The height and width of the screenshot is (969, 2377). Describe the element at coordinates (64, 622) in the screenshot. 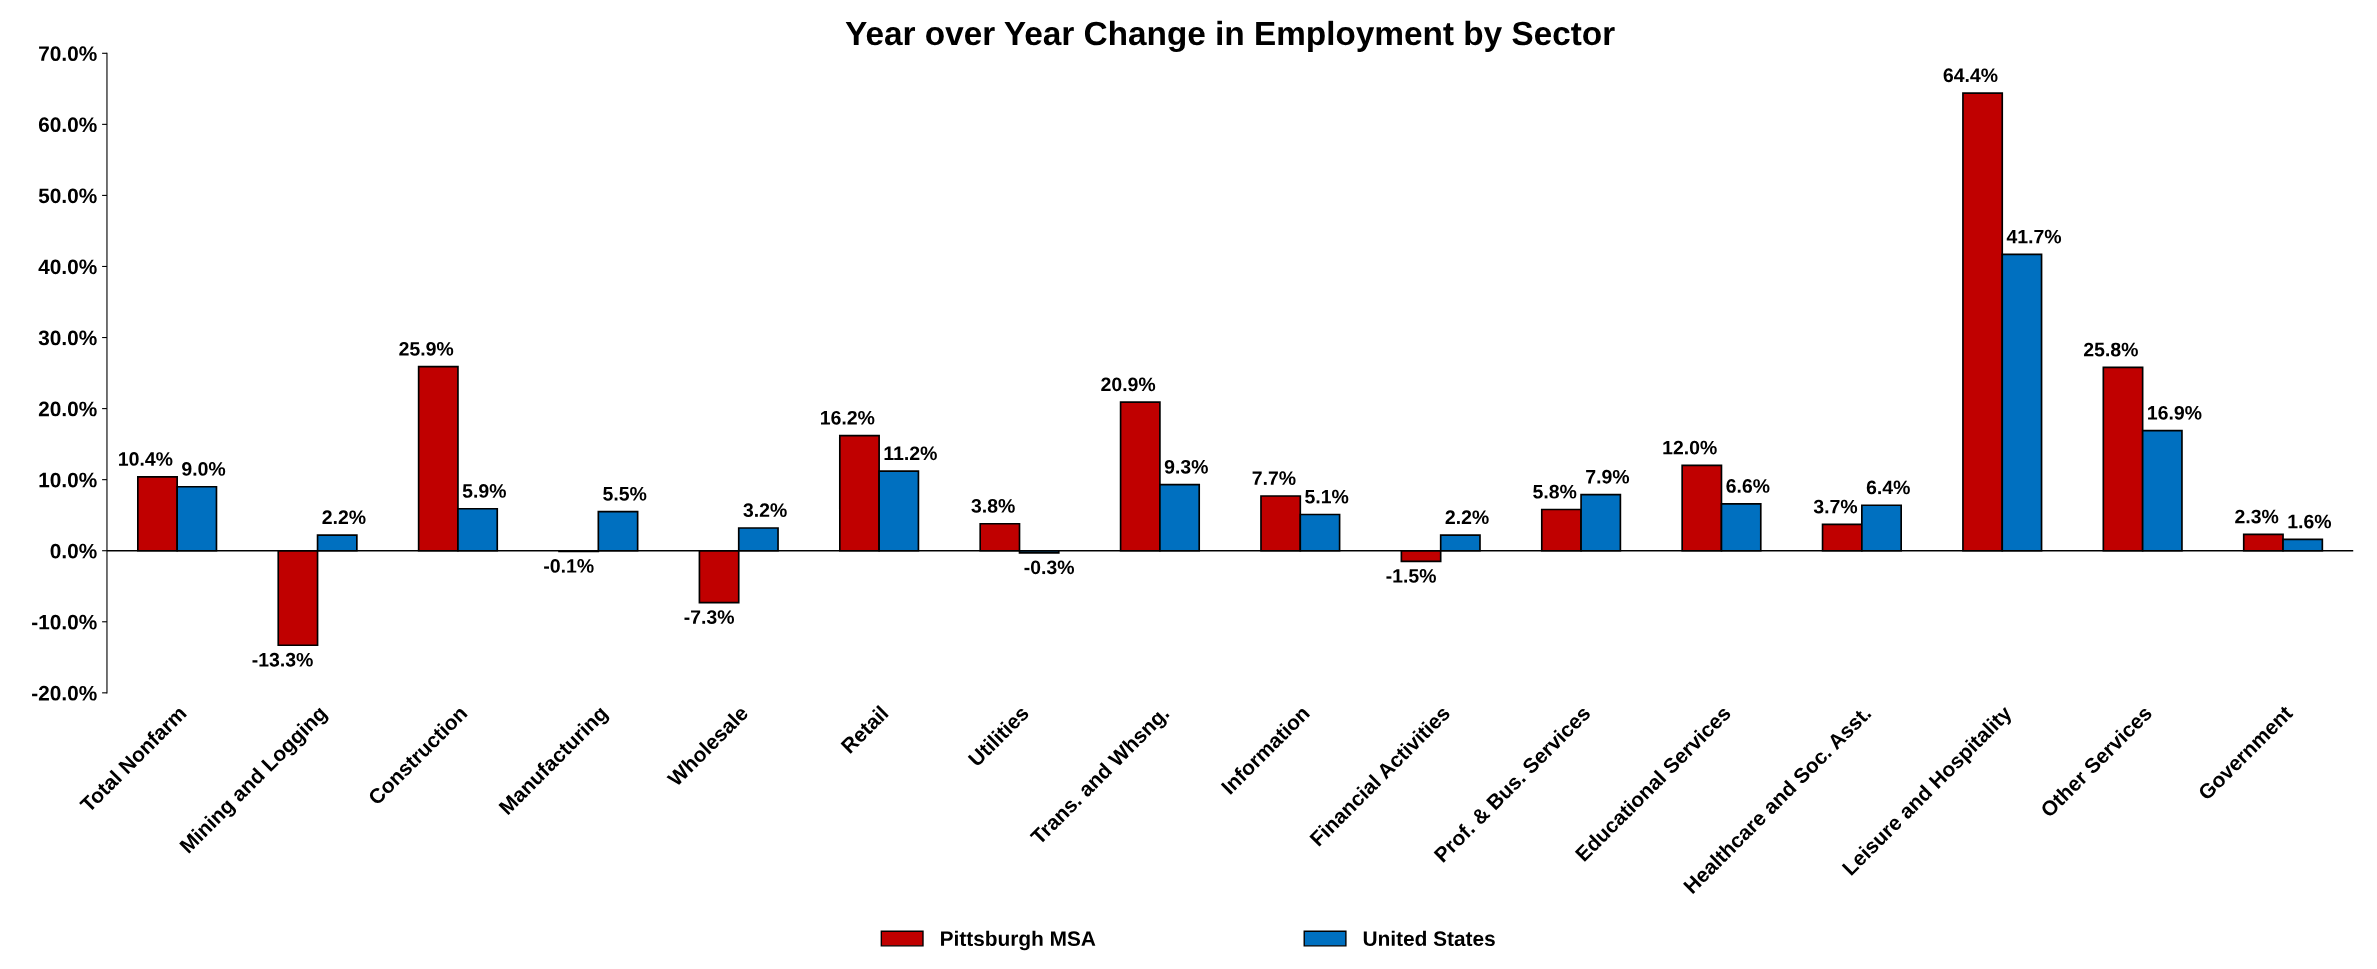

I see `y-tick-label: -10.0%` at that location.